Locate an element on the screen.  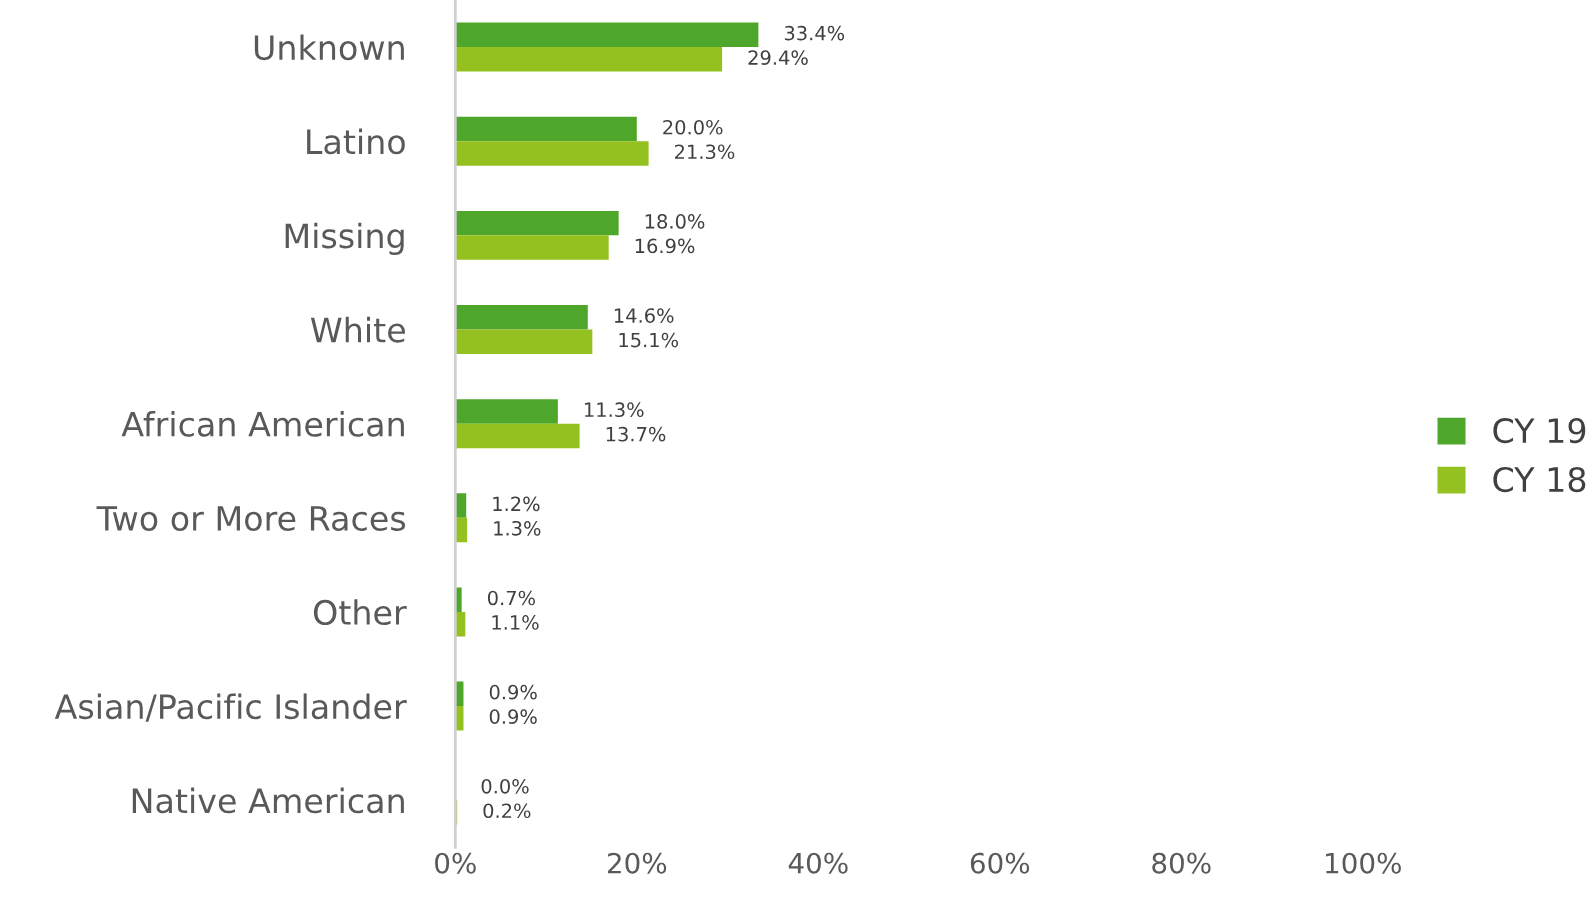
x-tick-label: 60% is located at coordinates (1000, 863).